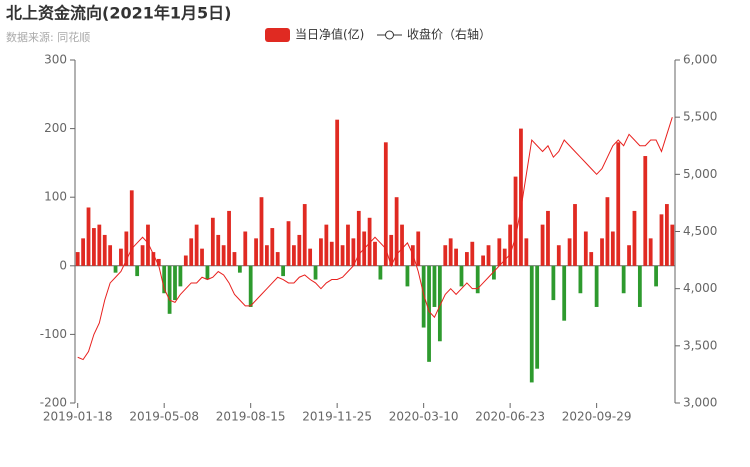 The width and height of the screenshot is (750, 467). I want to click on x-tick-label: 2020-09-29, so click(597, 417).